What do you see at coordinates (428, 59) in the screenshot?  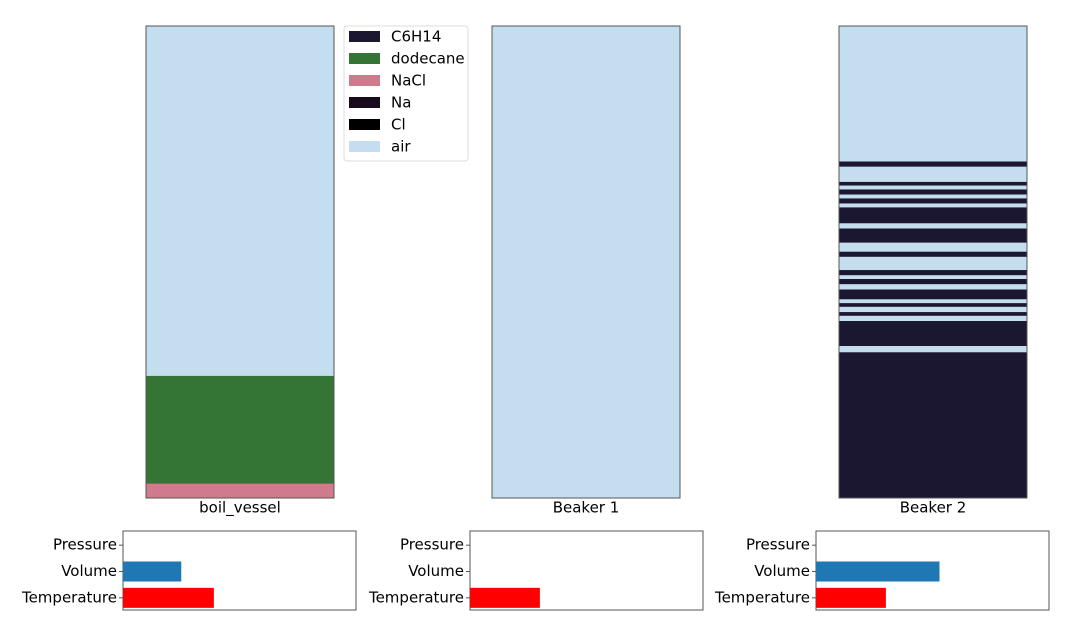 I see `legend-label: dodecane` at bounding box center [428, 59].